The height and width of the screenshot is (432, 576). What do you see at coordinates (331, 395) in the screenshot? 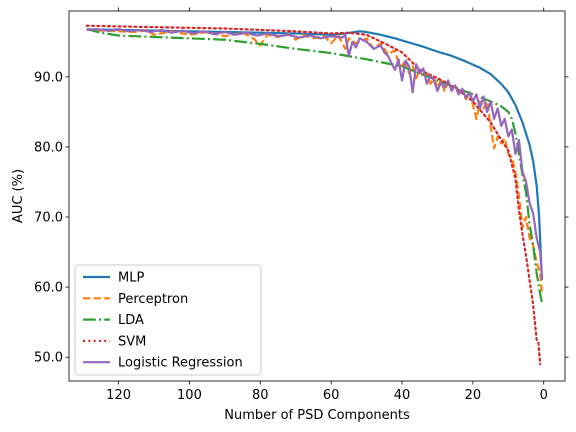
I see `x-tick-label: 60` at bounding box center [331, 395].